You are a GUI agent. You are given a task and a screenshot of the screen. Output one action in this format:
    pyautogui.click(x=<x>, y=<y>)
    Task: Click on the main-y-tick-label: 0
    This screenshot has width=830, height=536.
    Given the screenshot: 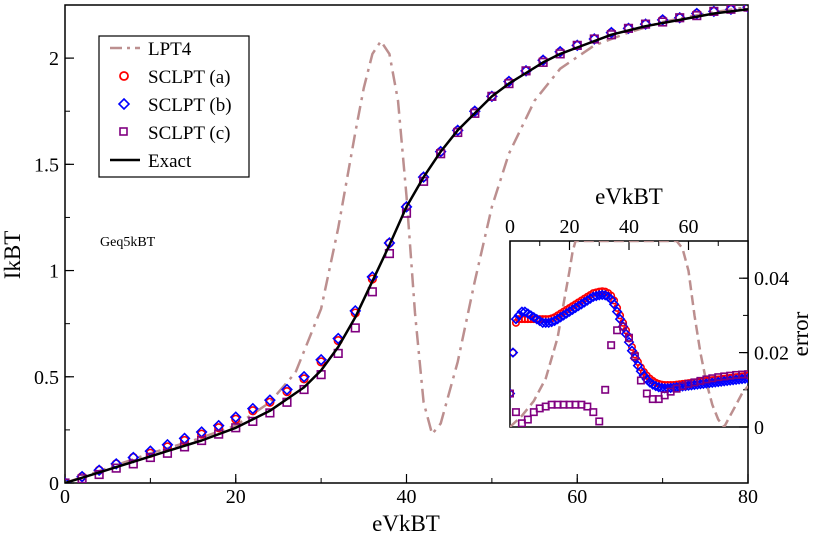 What is the action you would take?
    pyautogui.click(x=54, y=484)
    